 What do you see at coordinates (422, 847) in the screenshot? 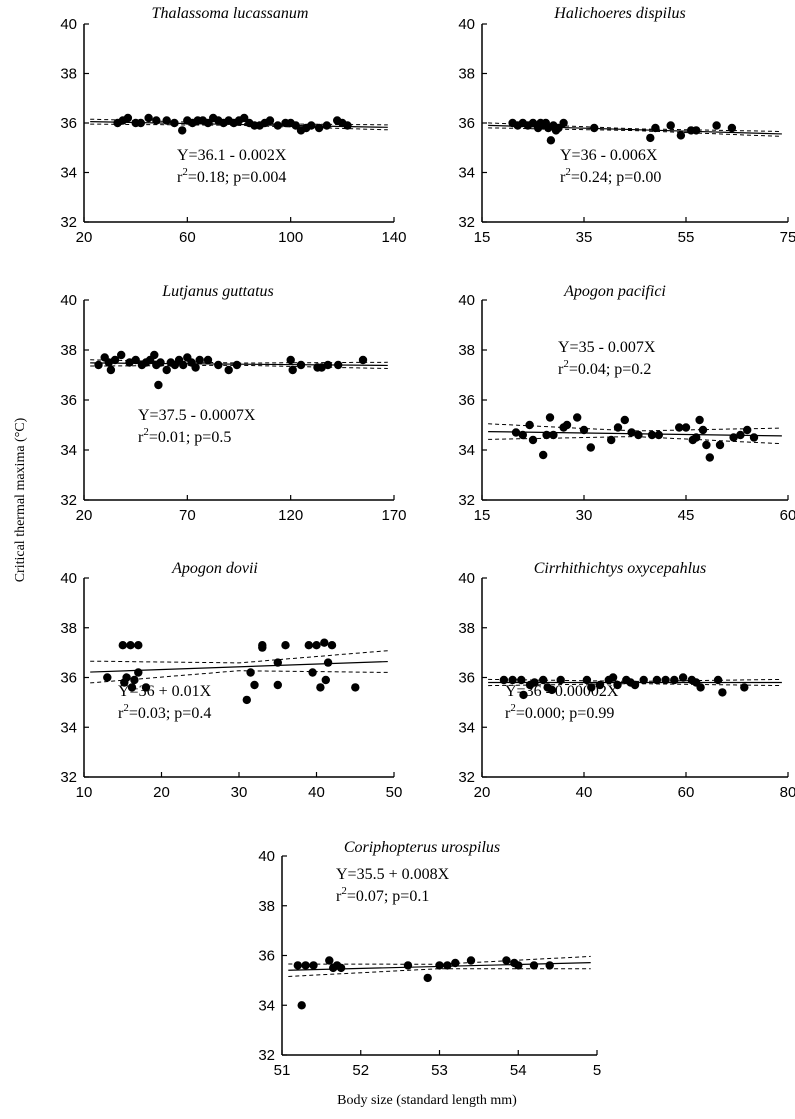
I see `panel-title: Coriphopterus urospilus` at bounding box center [422, 847].